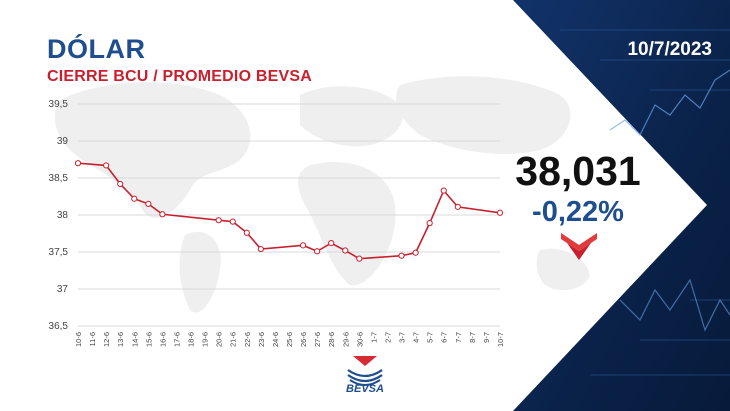 The height and width of the screenshot is (411, 730). I want to click on x-tick-label: 19-6, so click(205, 339).